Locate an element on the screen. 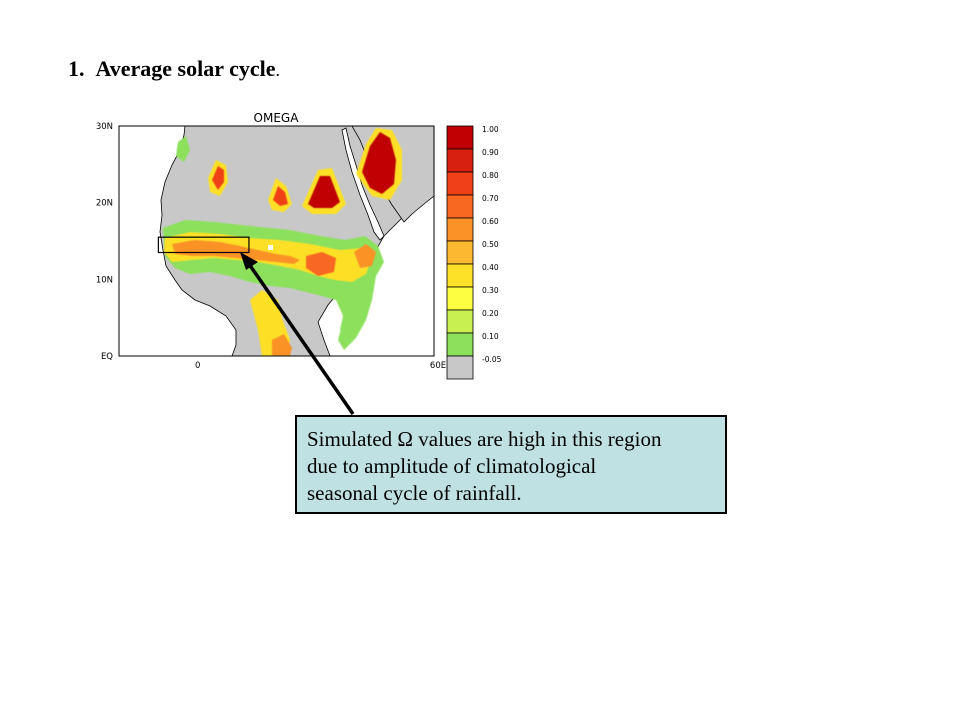 The height and width of the screenshot is (720, 960). sahara-spot-mid-red is located at coordinates (280, 196).